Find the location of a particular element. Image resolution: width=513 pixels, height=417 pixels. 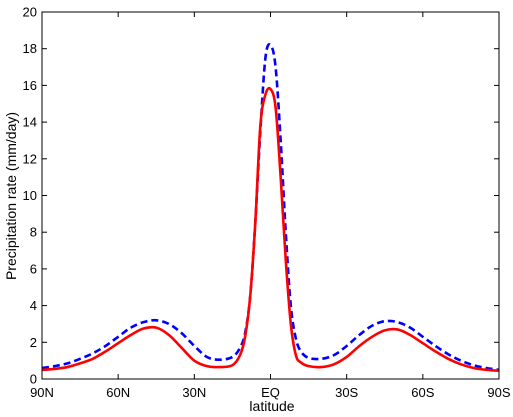

y-tick-label: 10 is located at coordinates (30, 195).